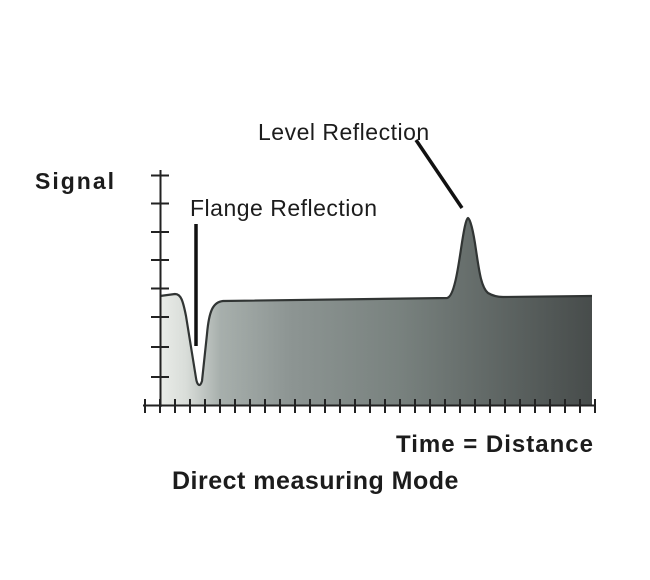 The width and height of the screenshot is (650, 580). Describe the element at coordinates (76, 181) in the screenshot. I see `y-axis-label: Signal` at that location.